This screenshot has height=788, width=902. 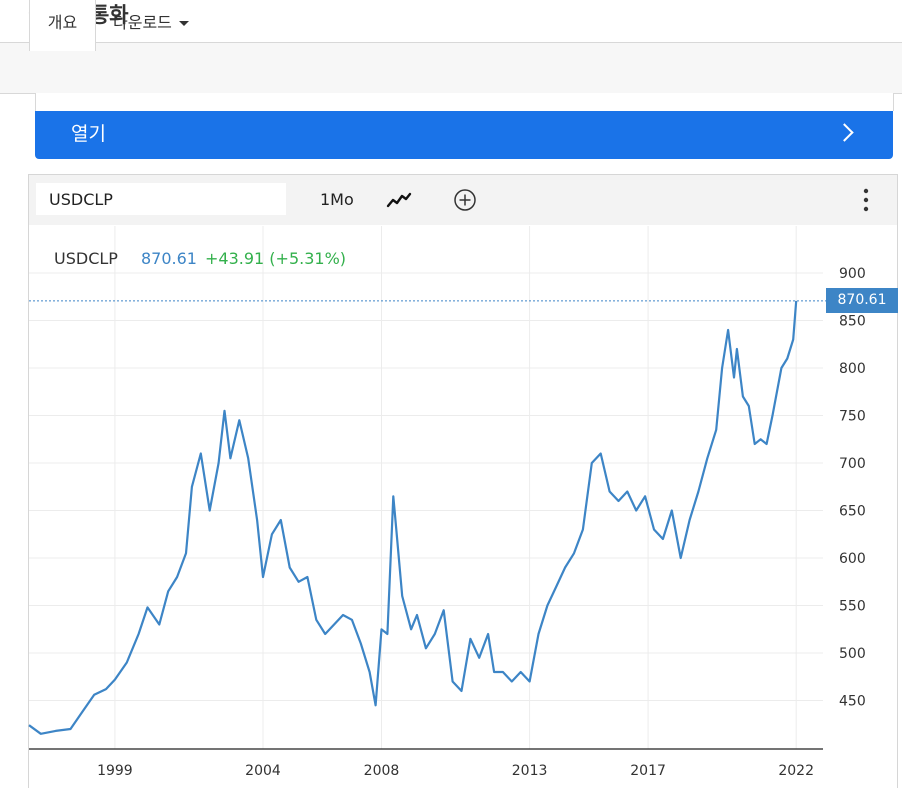 I want to click on x-tick-label: 2013, so click(x=530, y=771).